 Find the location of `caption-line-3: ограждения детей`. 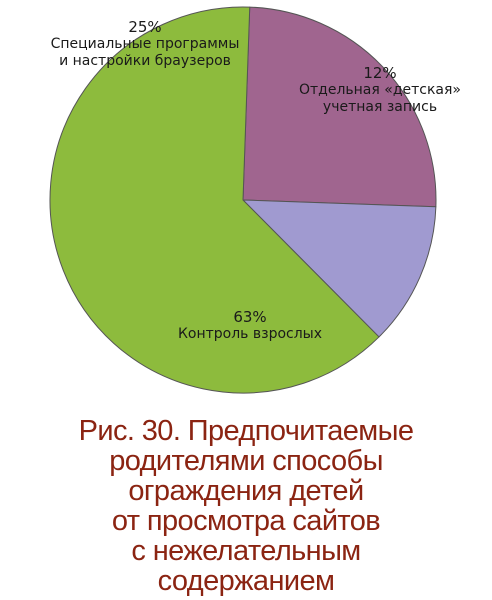

caption-line-3: ограждения детей is located at coordinates (246, 491).